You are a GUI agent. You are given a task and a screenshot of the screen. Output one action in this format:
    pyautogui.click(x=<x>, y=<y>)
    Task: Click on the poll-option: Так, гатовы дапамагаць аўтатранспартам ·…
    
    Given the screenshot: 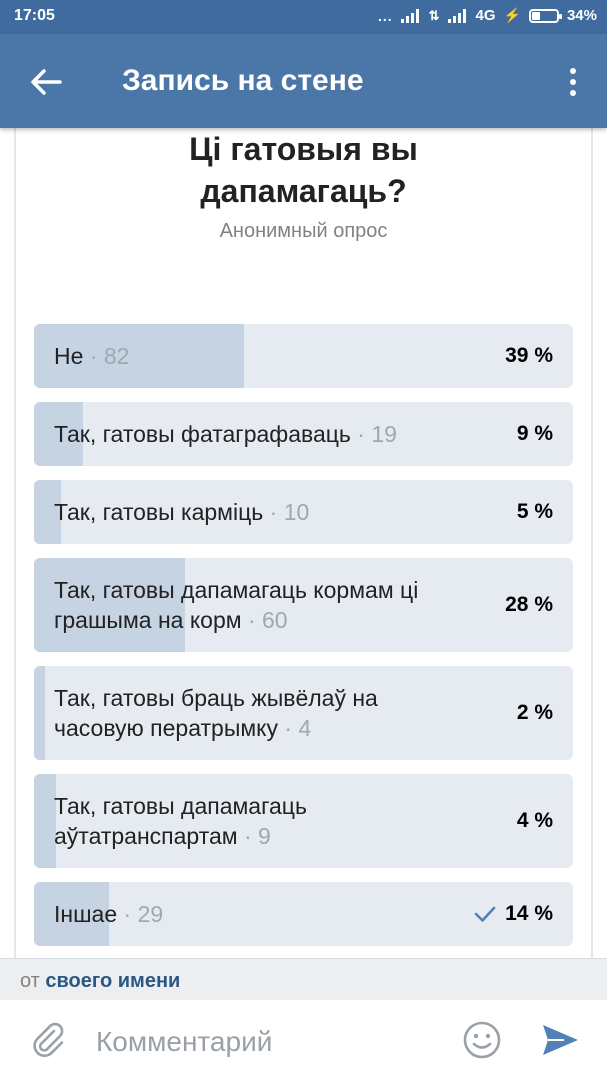 What is the action you would take?
    pyautogui.click(x=303, y=821)
    